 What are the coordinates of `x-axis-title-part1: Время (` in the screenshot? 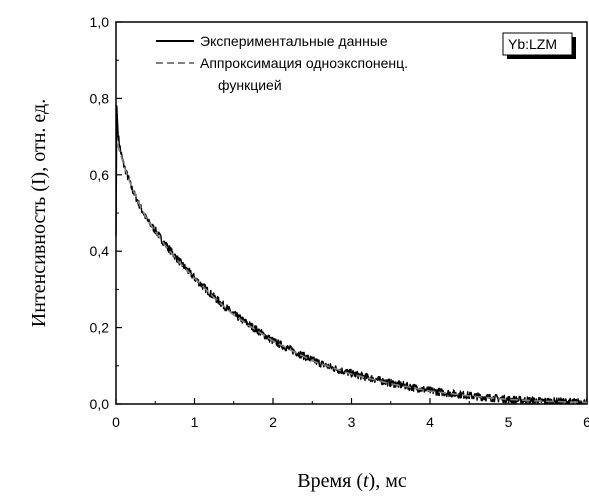 It's located at (330, 481).